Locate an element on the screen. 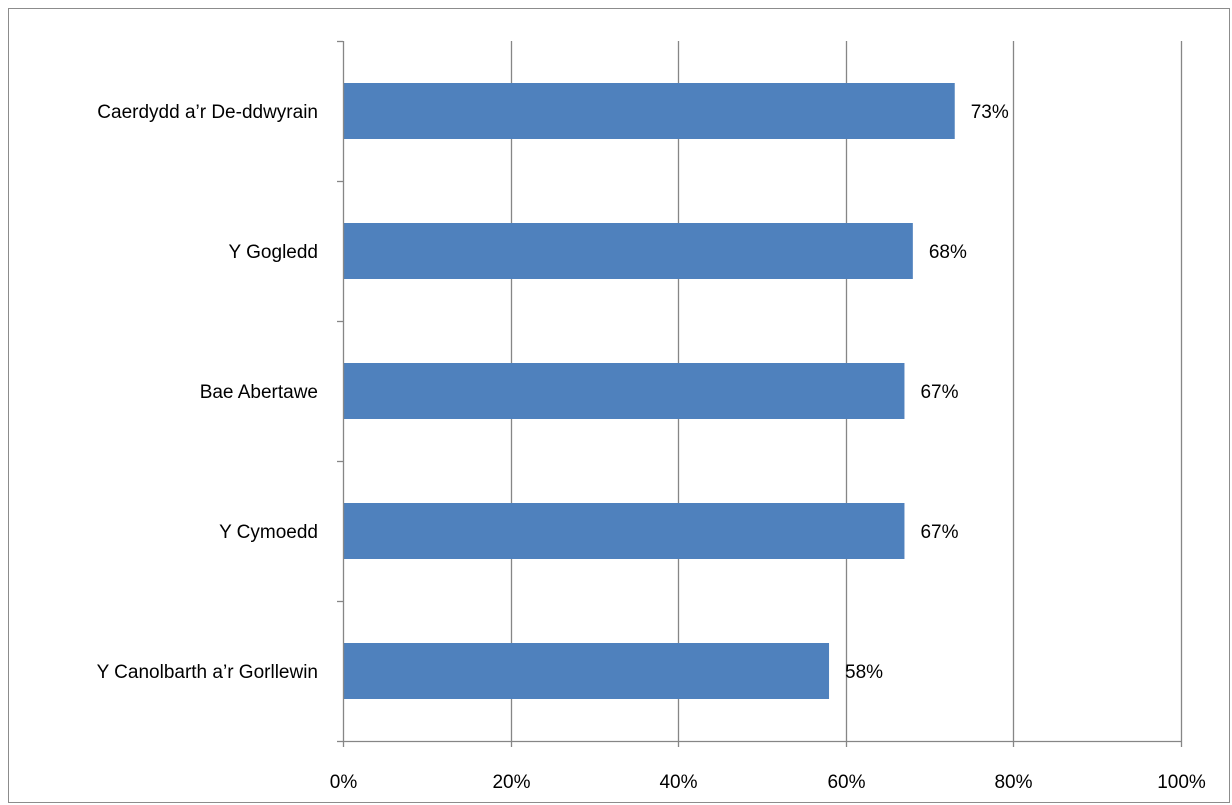  x-tick-label: 0% is located at coordinates (344, 782).